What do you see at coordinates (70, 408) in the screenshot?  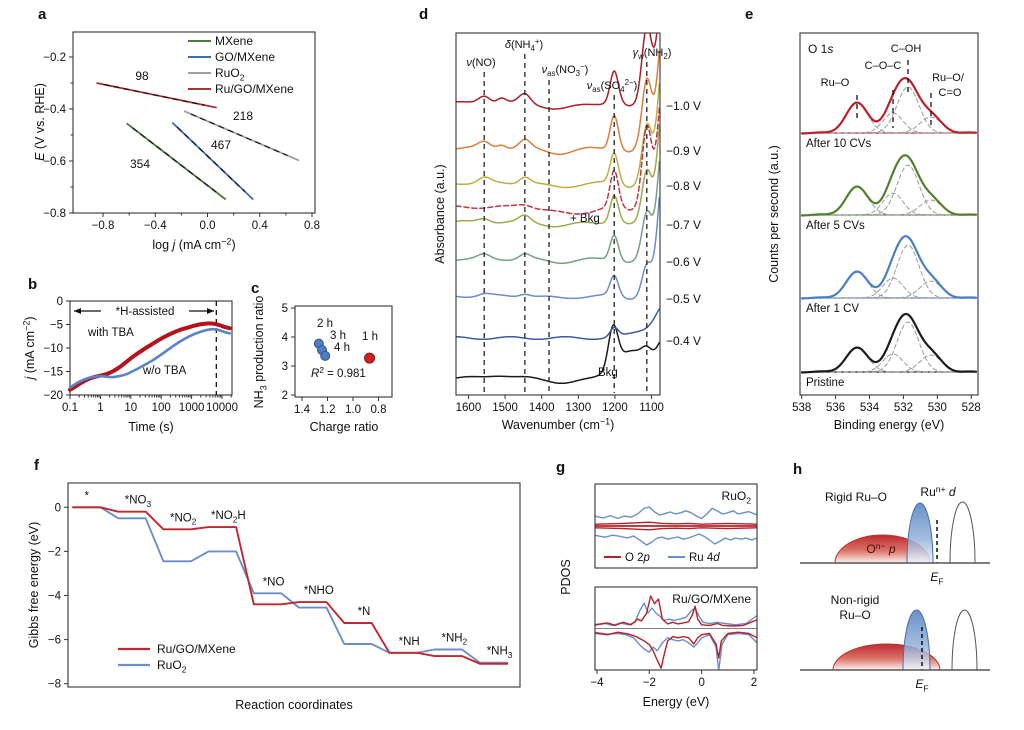 I see `svg-text: 0.1` at bounding box center [70, 408].